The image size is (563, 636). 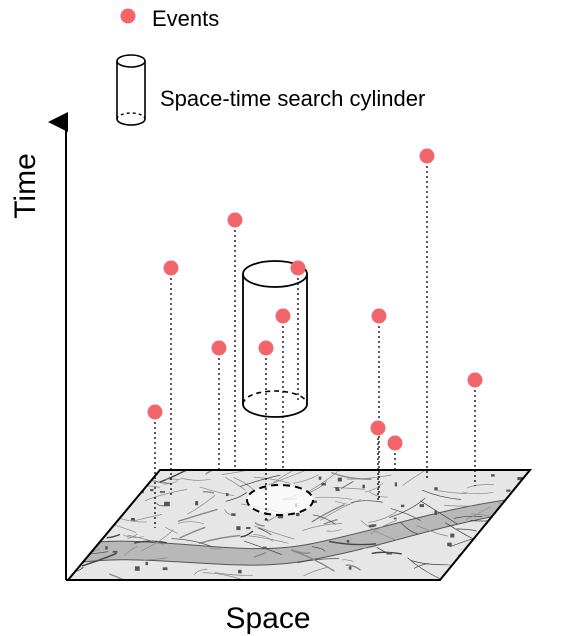 What do you see at coordinates (267, 618) in the screenshot?
I see `space-axis-label: Space` at bounding box center [267, 618].